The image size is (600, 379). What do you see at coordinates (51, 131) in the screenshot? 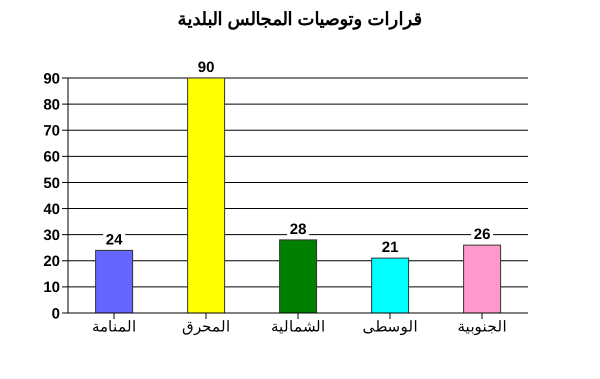
I see `y-tick-label: 70` at bounding box center [51, 131].